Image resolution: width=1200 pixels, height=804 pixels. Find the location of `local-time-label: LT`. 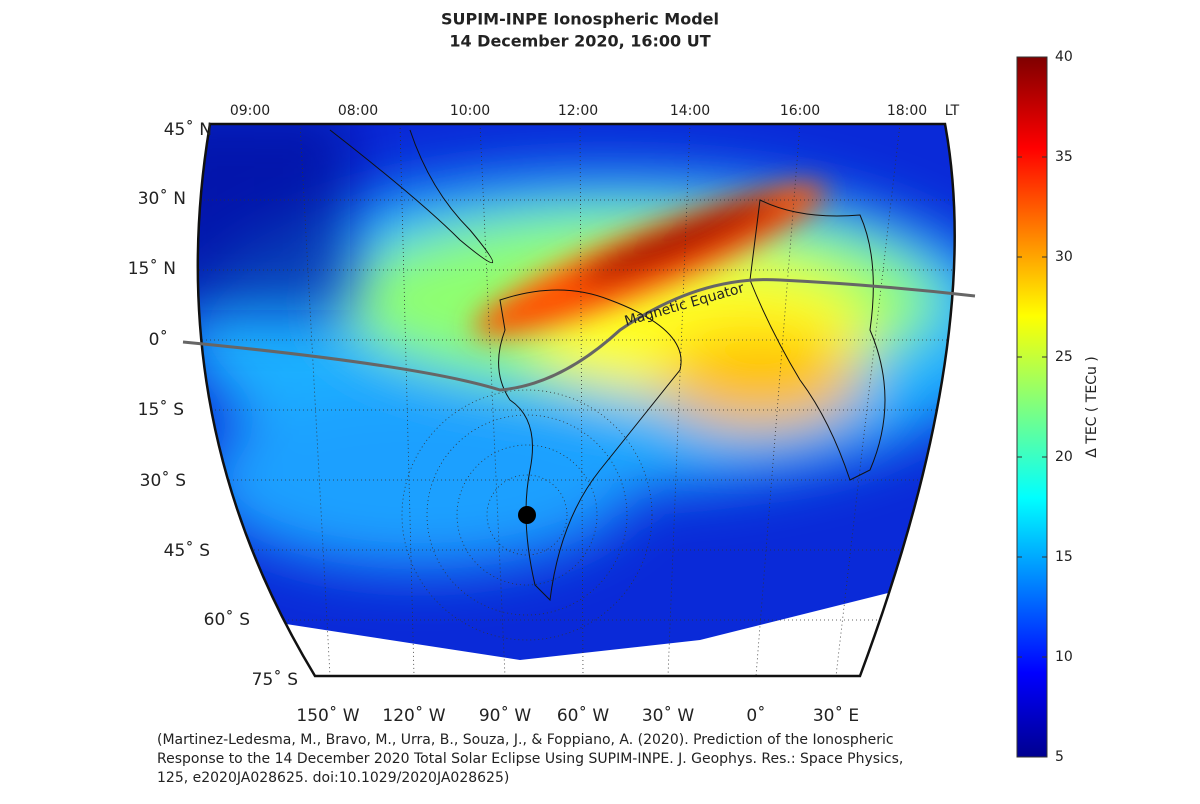

local-time-label: LT is located at coordinates (952, 111).